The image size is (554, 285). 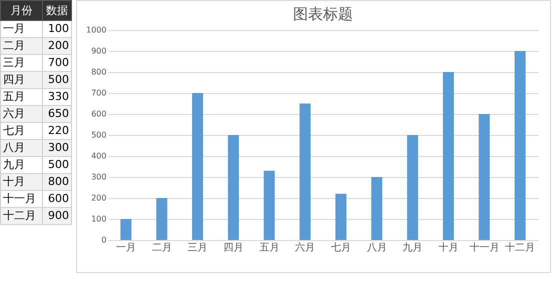 What do you see at coordinates (57, 46) in the screenshot?
I see `text: 200` at bounding box center [57, 46].